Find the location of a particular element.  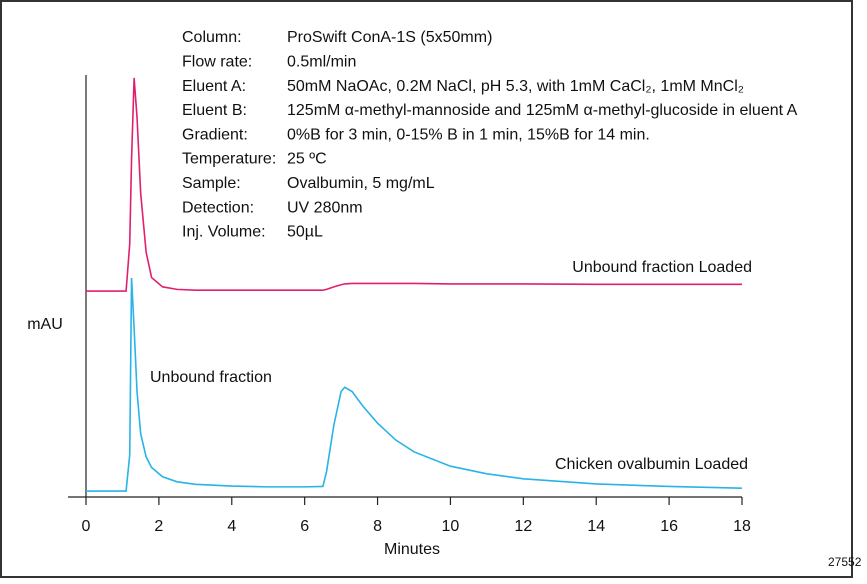

note-label: Temperature: is located at coordinates (229, 159).